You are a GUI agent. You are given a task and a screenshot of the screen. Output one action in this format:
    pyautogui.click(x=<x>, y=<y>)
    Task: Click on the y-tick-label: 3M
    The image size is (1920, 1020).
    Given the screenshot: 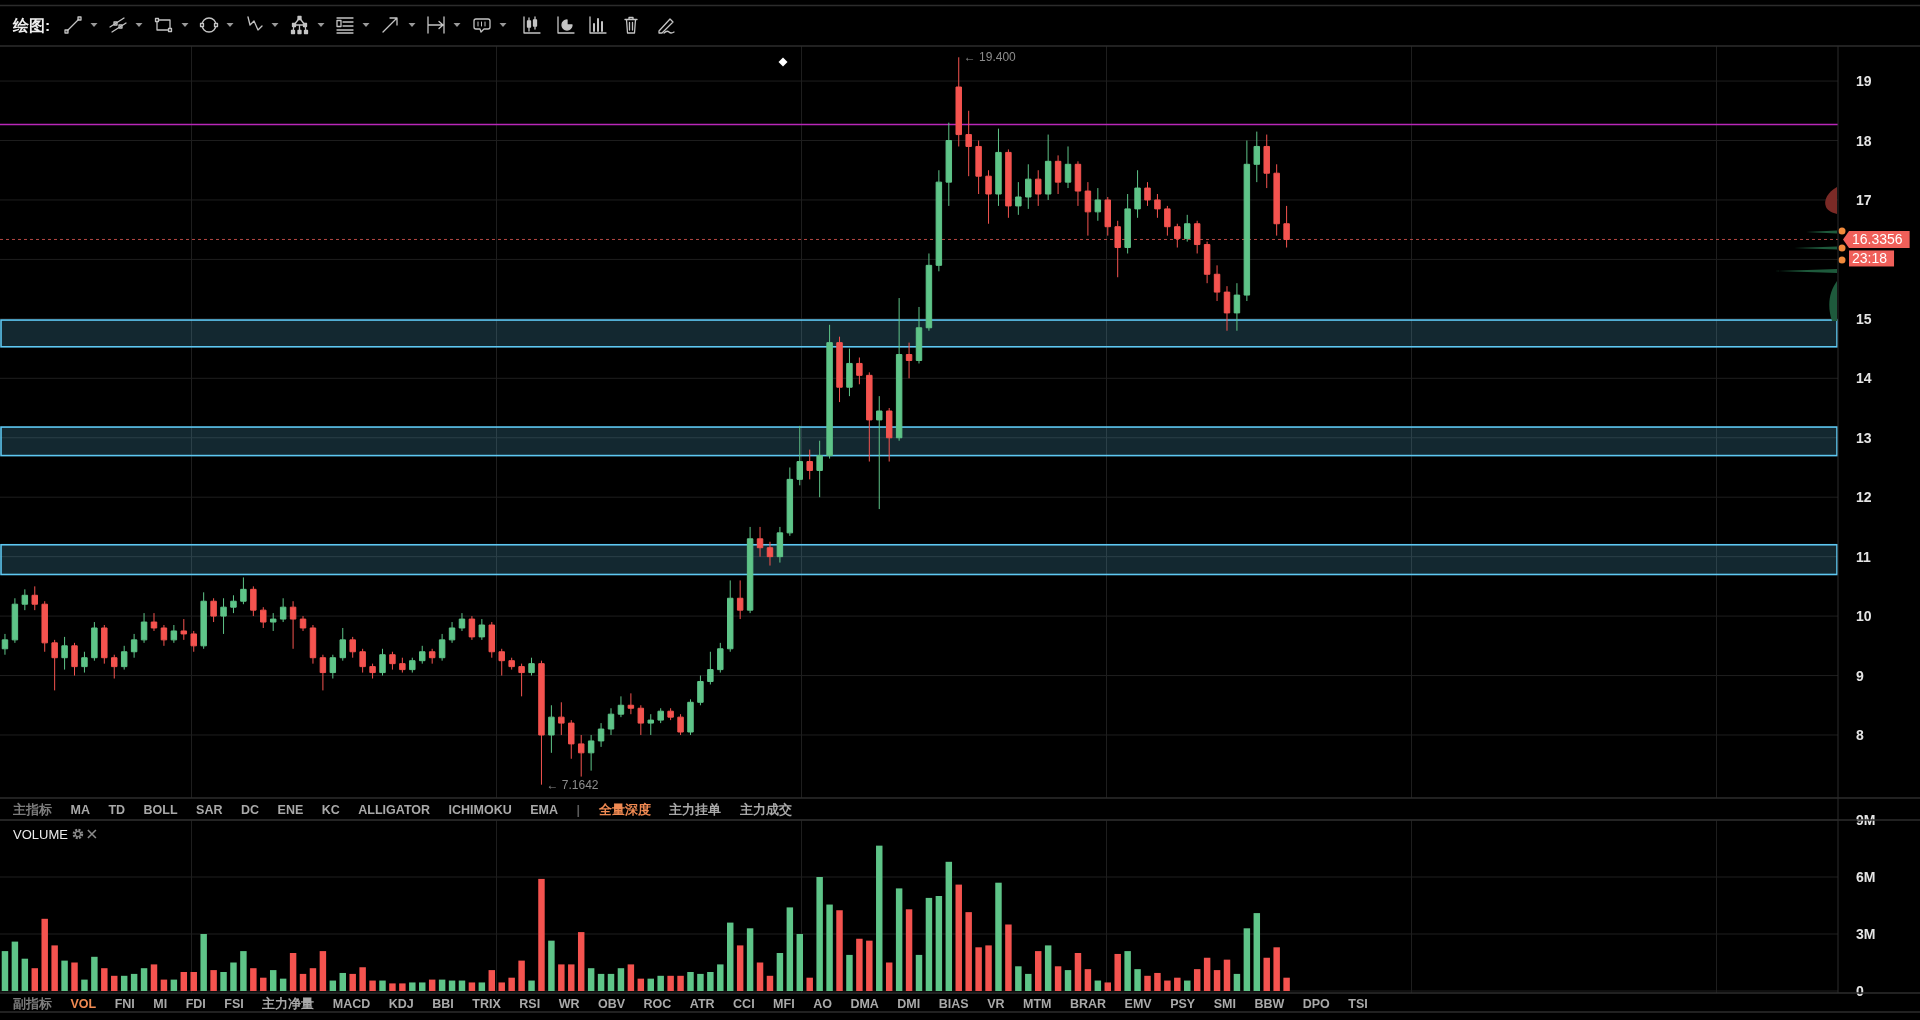 What is the action you would take?
    pyautogui.click(x=1866, y=934)
    